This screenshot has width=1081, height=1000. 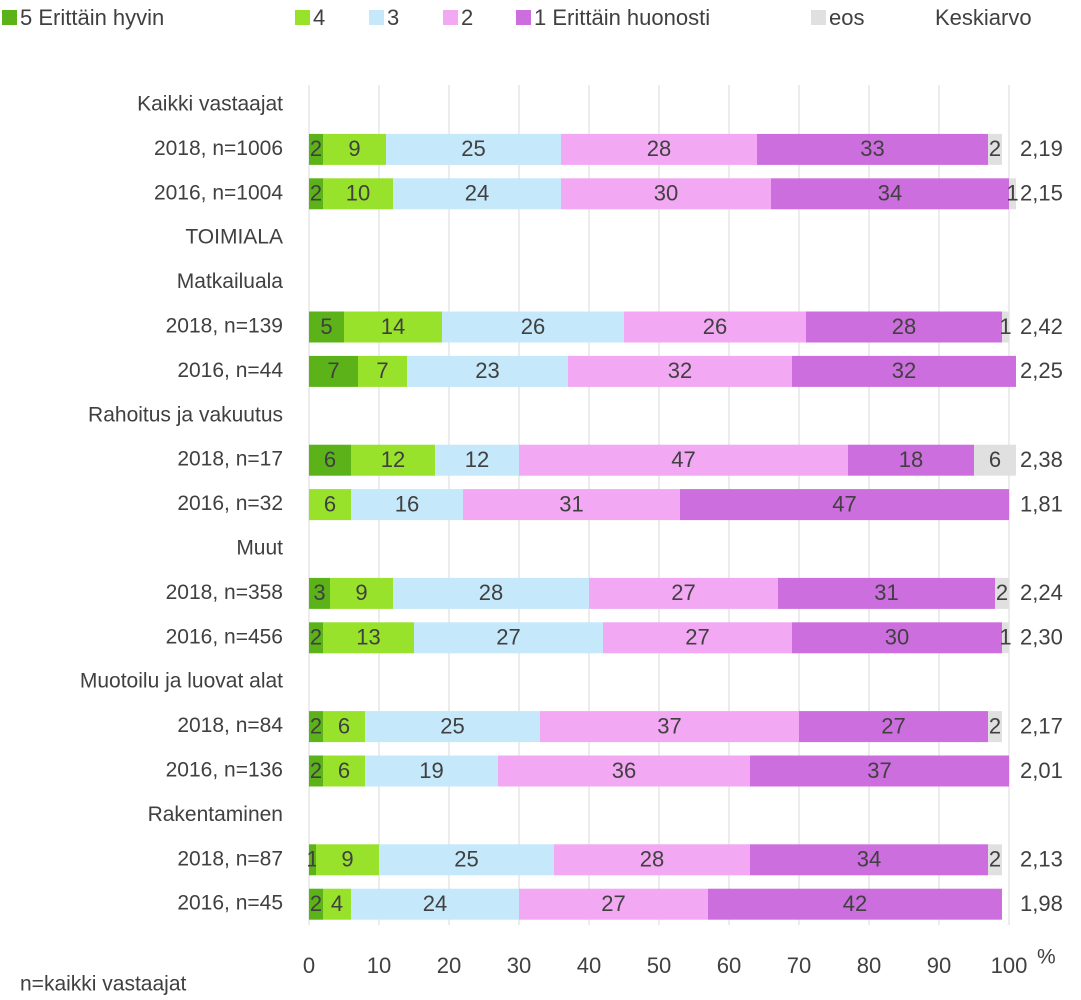 I want to click on x-tick-label: 100, so click(x=1009, y=965).